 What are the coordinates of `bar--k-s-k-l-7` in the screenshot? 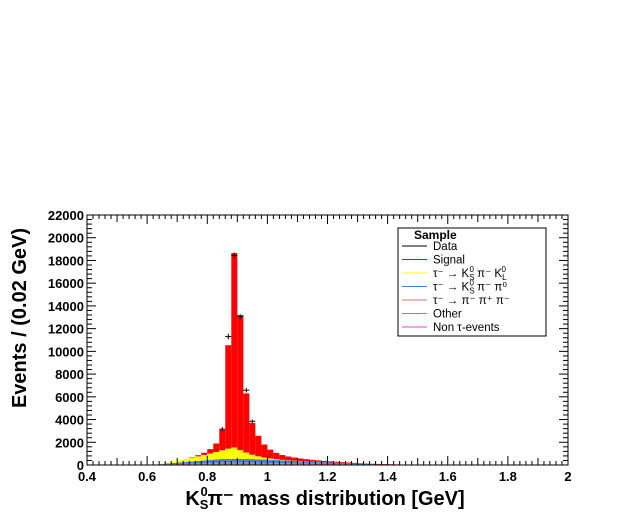 It's located at (198, 458).